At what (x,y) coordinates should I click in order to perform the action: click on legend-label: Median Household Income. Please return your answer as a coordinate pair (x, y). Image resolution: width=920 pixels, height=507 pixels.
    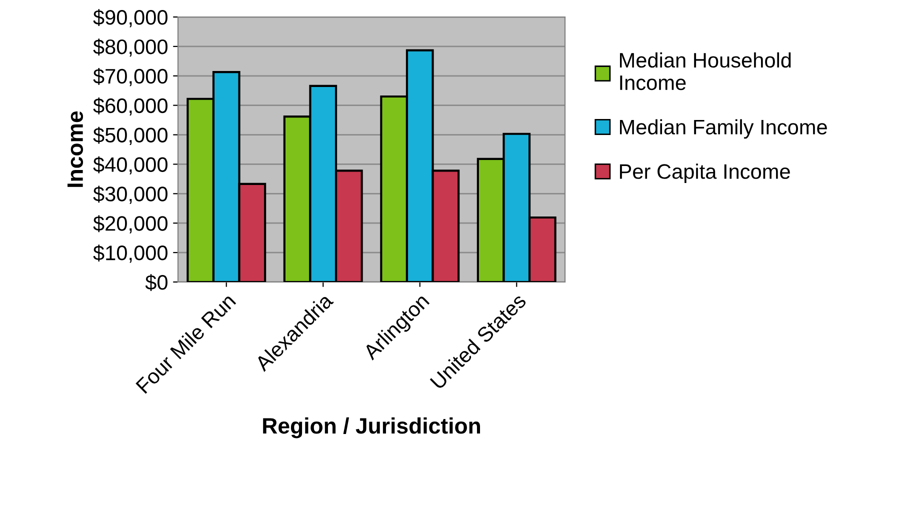
    Looking at the image, I should click on (705, 71).